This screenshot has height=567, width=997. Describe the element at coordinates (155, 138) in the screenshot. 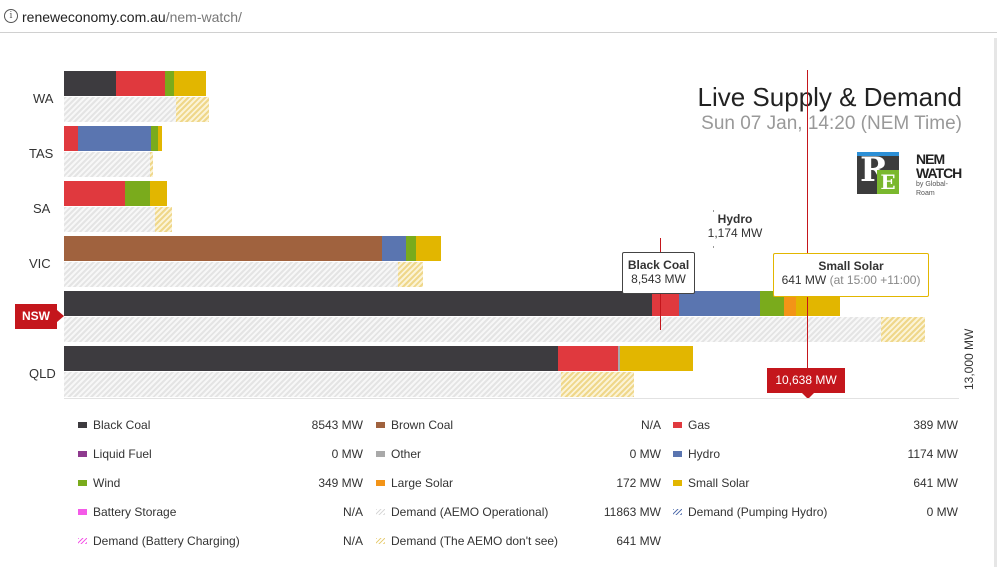

I see `supply-bar-tas-wind` at that location.